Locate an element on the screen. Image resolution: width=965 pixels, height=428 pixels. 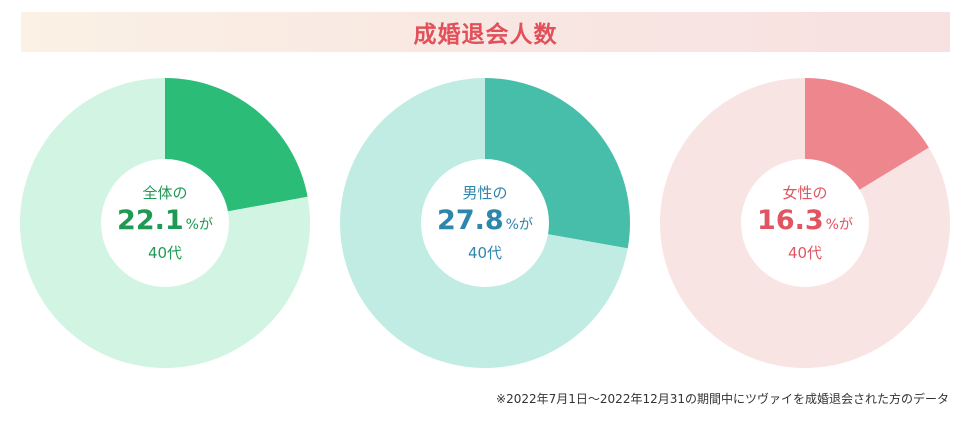
value-row: 22.1 %が is located at coordinates (165, 223).